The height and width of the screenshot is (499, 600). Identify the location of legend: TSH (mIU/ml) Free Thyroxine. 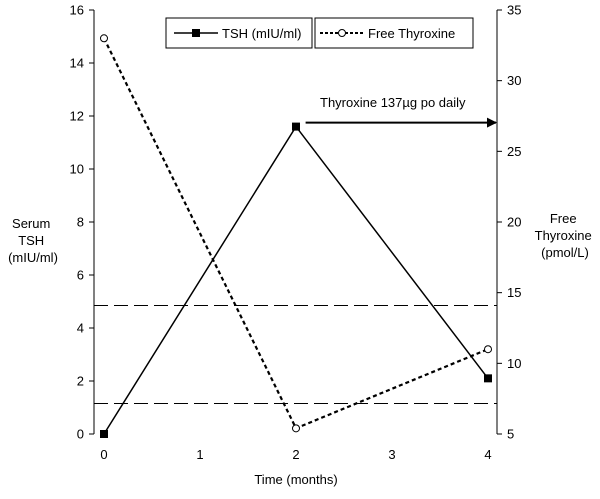
(319, 33).